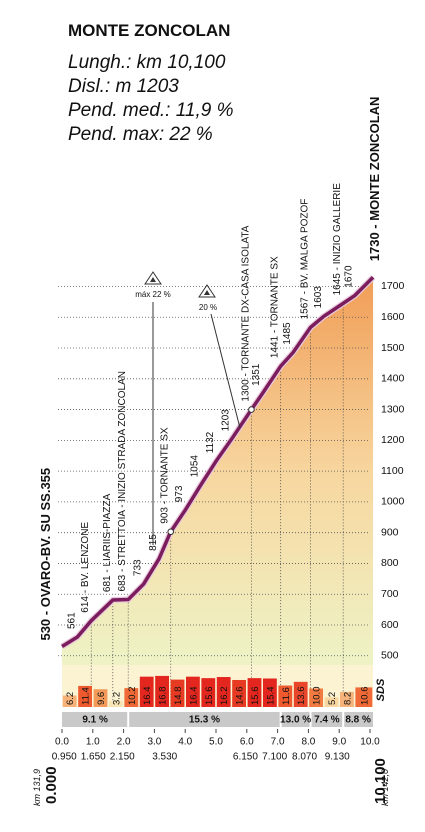 The width and height of the screenshot is (425, 832). What do you see at coordinates (116, 698) in the screenshot?
I see `gradient-label: 3.2` at bounding box center [116, 698].